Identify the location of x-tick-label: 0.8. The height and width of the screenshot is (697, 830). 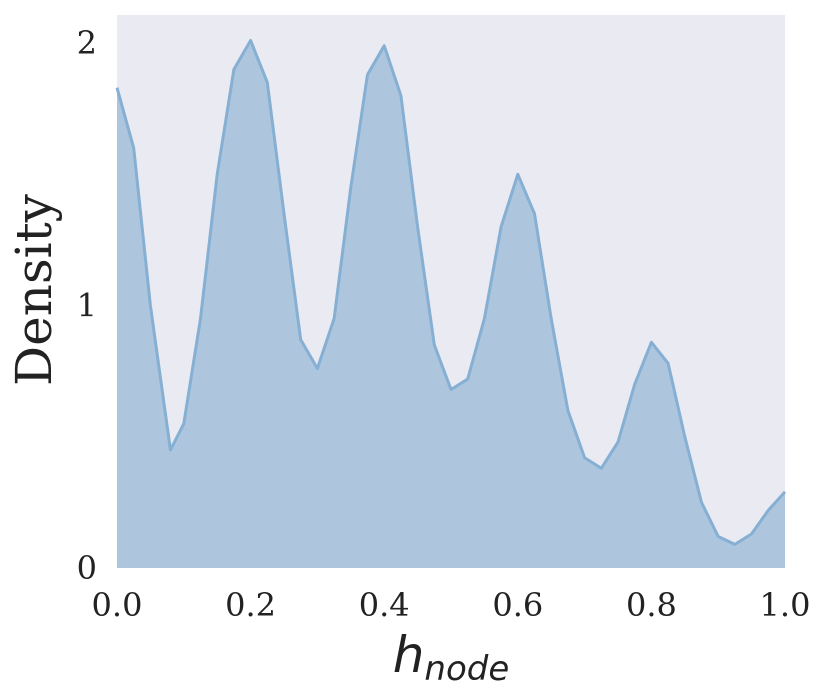
(651, 605).